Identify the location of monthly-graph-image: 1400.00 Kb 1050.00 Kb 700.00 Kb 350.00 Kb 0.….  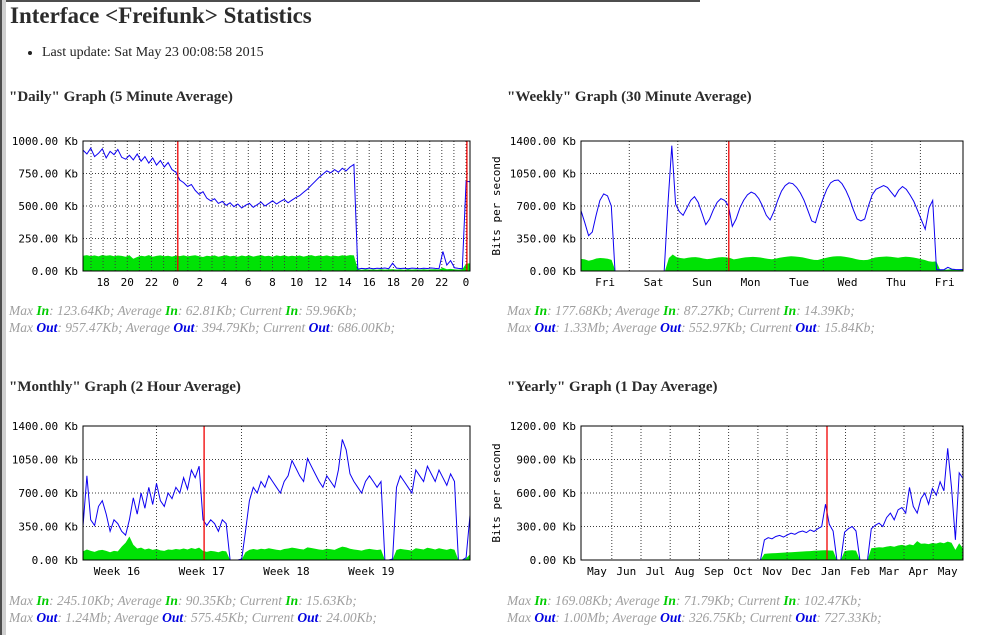
(241, 499).